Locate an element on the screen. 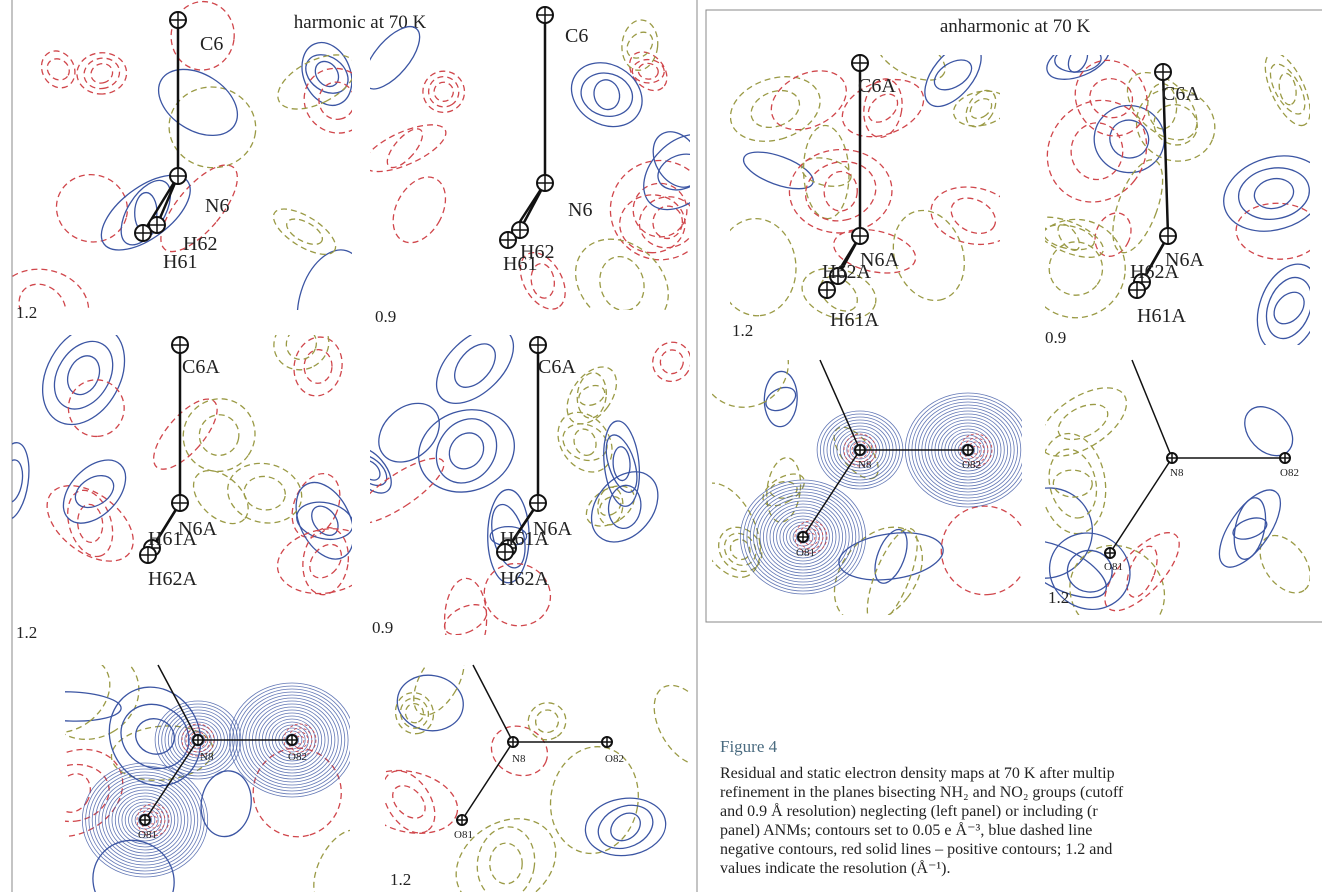 Image resolution: width=1322 pixels, height=892 pixels. resolution-label: 0.9 is located at coordinates (385, 316).